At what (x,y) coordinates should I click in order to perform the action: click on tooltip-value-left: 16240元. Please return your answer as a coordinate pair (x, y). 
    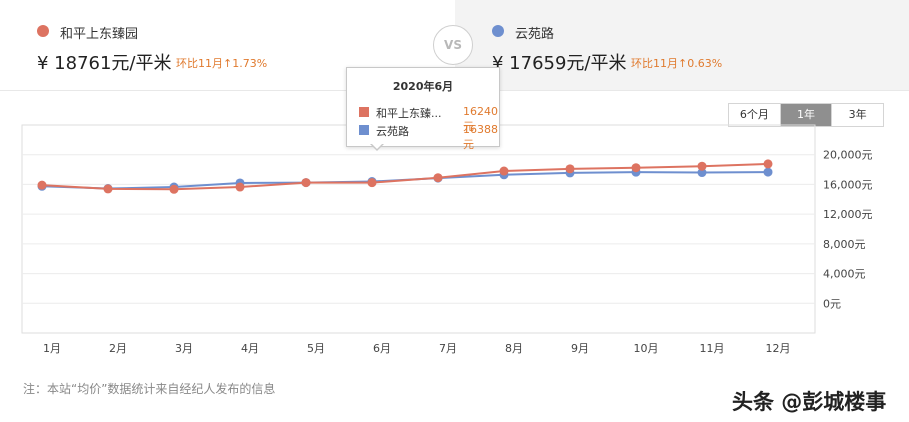
    Looking at the image, I should click on (480, 119).